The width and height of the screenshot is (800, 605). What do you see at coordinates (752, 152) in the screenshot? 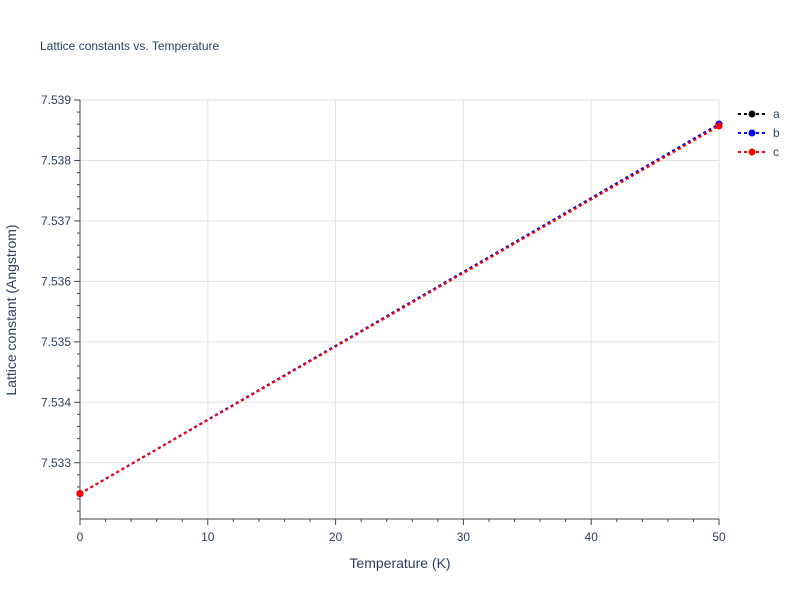
I see `legend-marker-c` at bounding box center [752, 152].